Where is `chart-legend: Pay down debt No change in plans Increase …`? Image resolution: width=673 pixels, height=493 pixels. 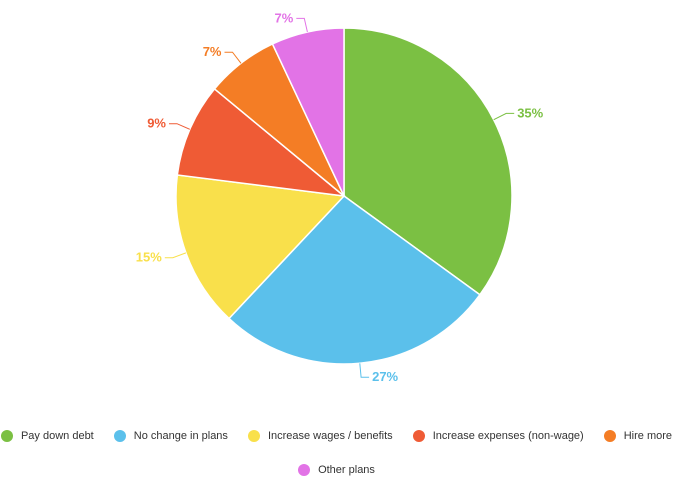 chart-legend: Pay down debt No change in plans Increase … is located at coordinates (336, 459).